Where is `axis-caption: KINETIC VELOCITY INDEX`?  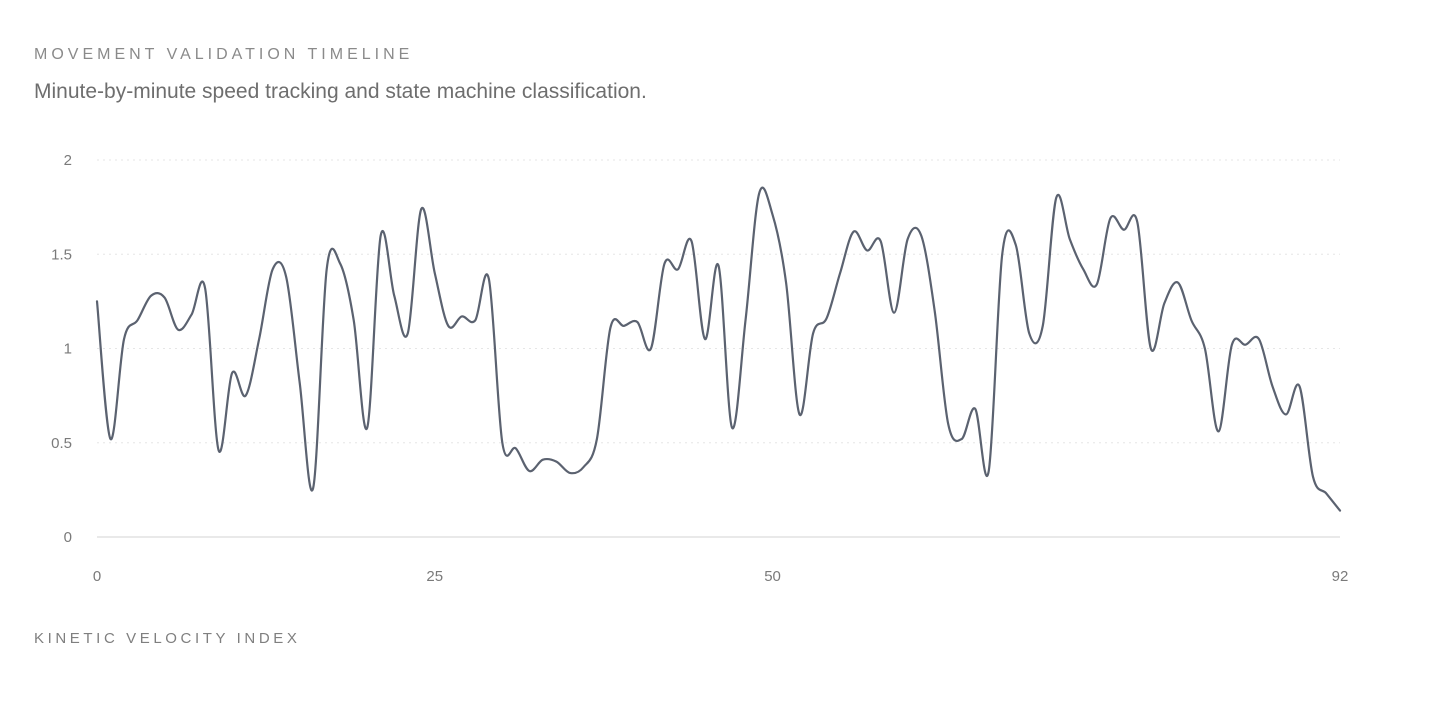 axis-caption: KINETIC VELOCITY INDEX is located at coordinates (167, 638).